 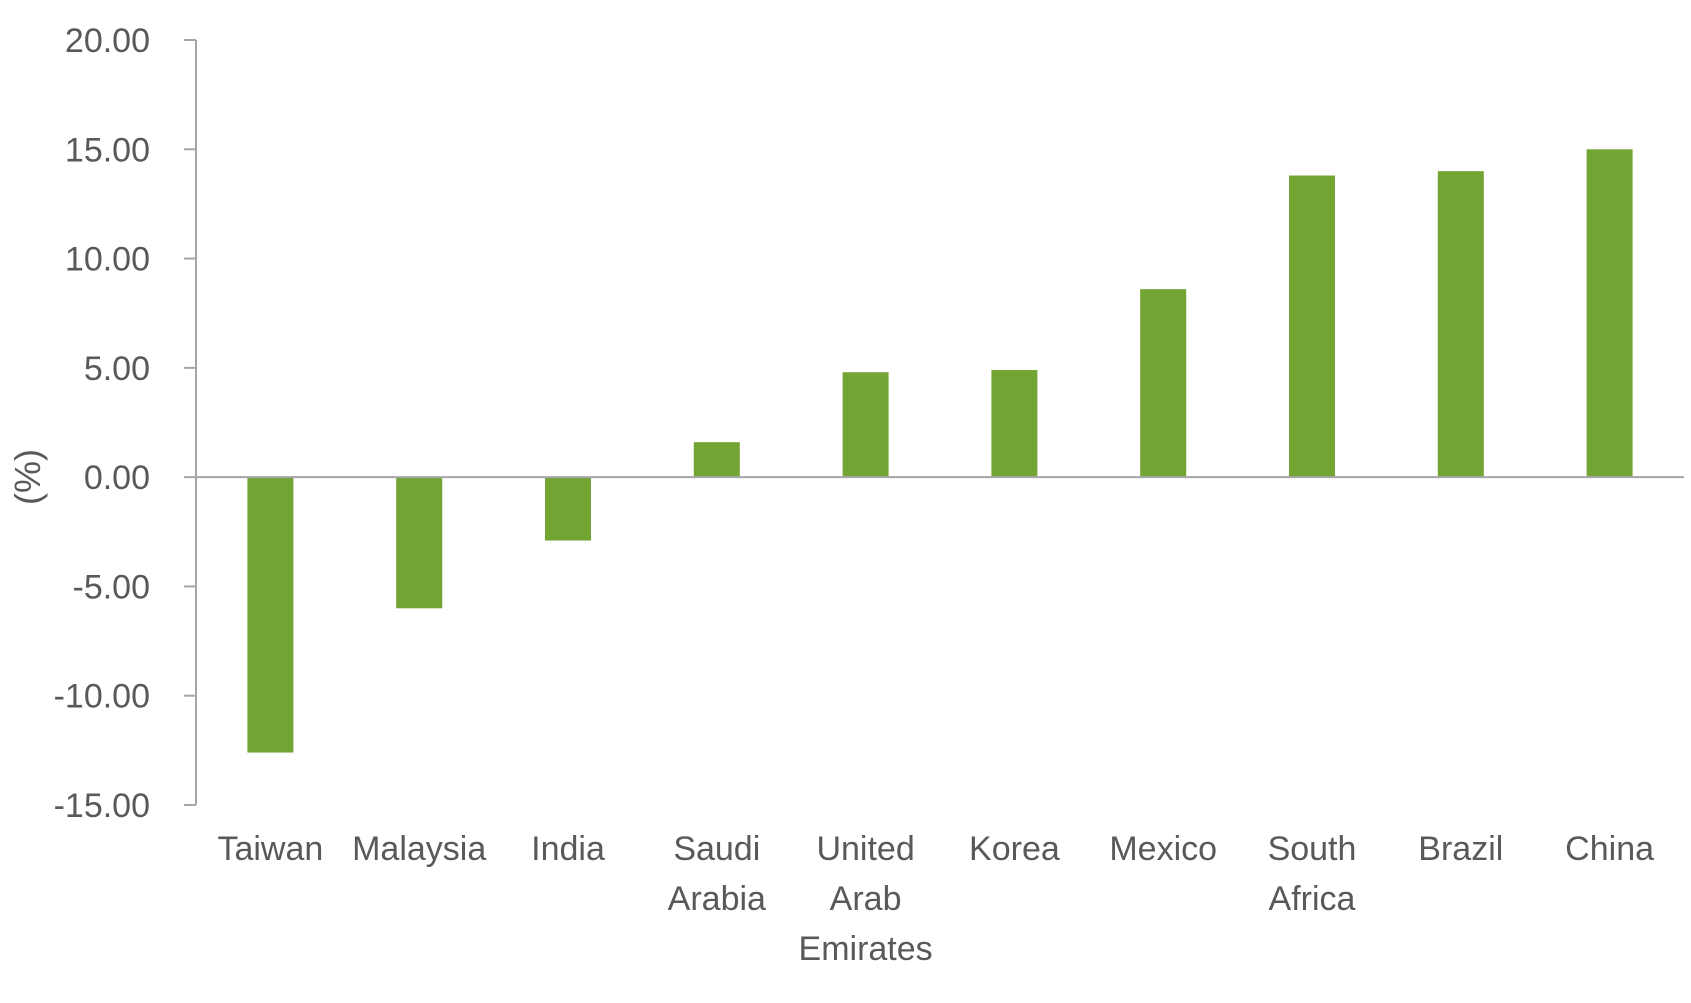 I want to click on x-category-label: Saudi Arabia, so click(x=717, y=874).